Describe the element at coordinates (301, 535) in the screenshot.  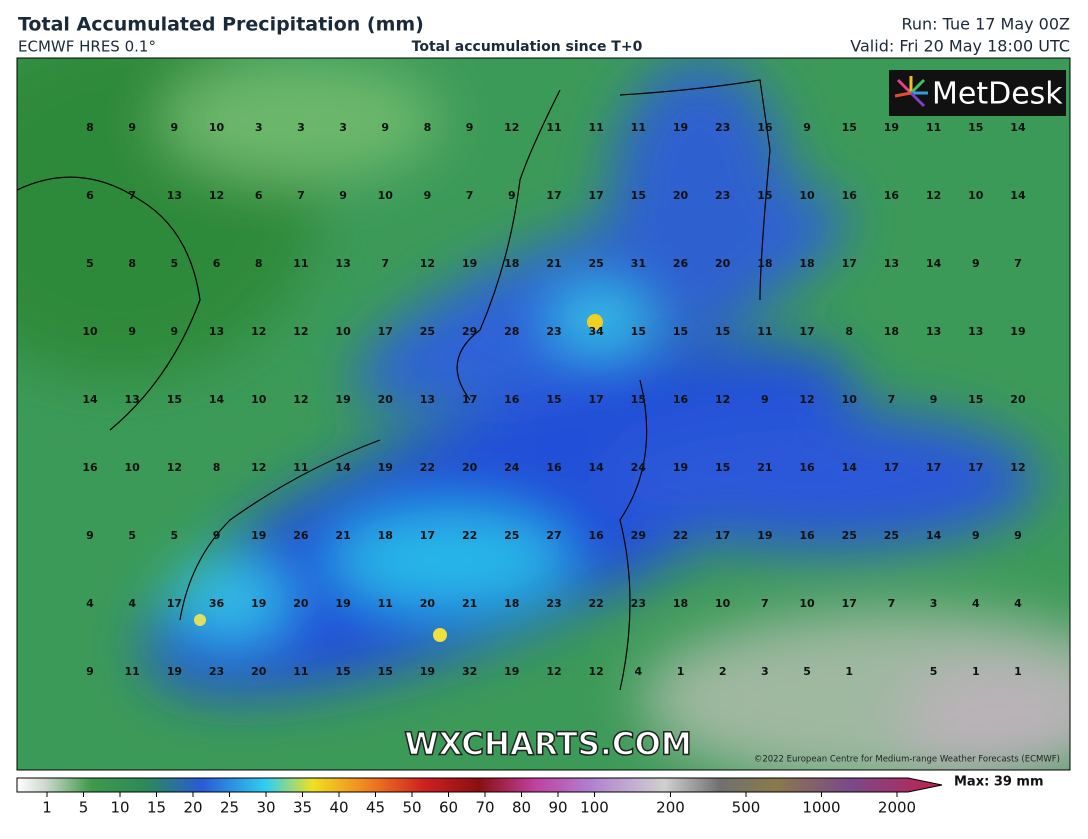
I see `grid-value: 26` at that location.